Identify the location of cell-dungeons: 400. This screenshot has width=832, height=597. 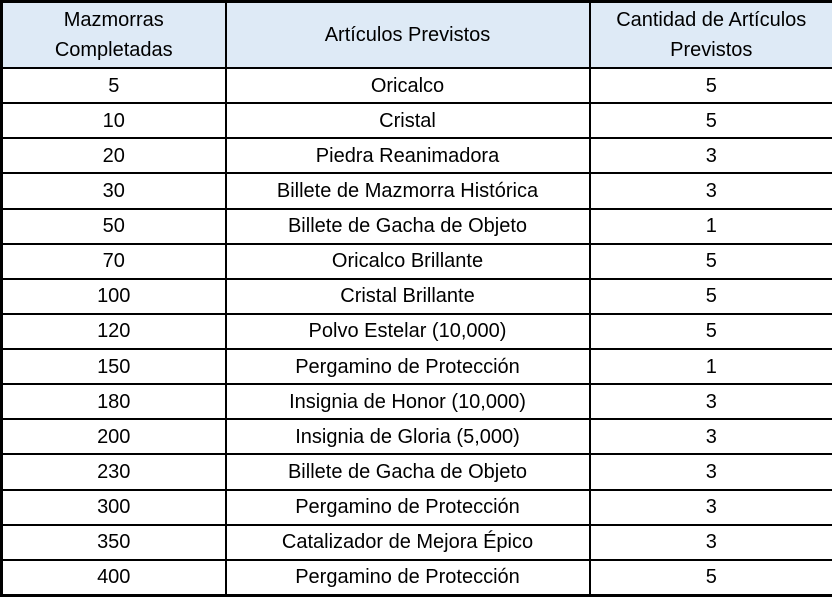
(113, 577).